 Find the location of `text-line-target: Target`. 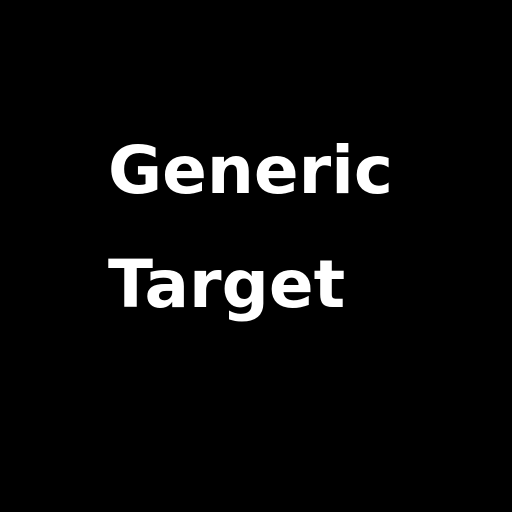

text-line-target: Target is located at coordinates (227, 284).